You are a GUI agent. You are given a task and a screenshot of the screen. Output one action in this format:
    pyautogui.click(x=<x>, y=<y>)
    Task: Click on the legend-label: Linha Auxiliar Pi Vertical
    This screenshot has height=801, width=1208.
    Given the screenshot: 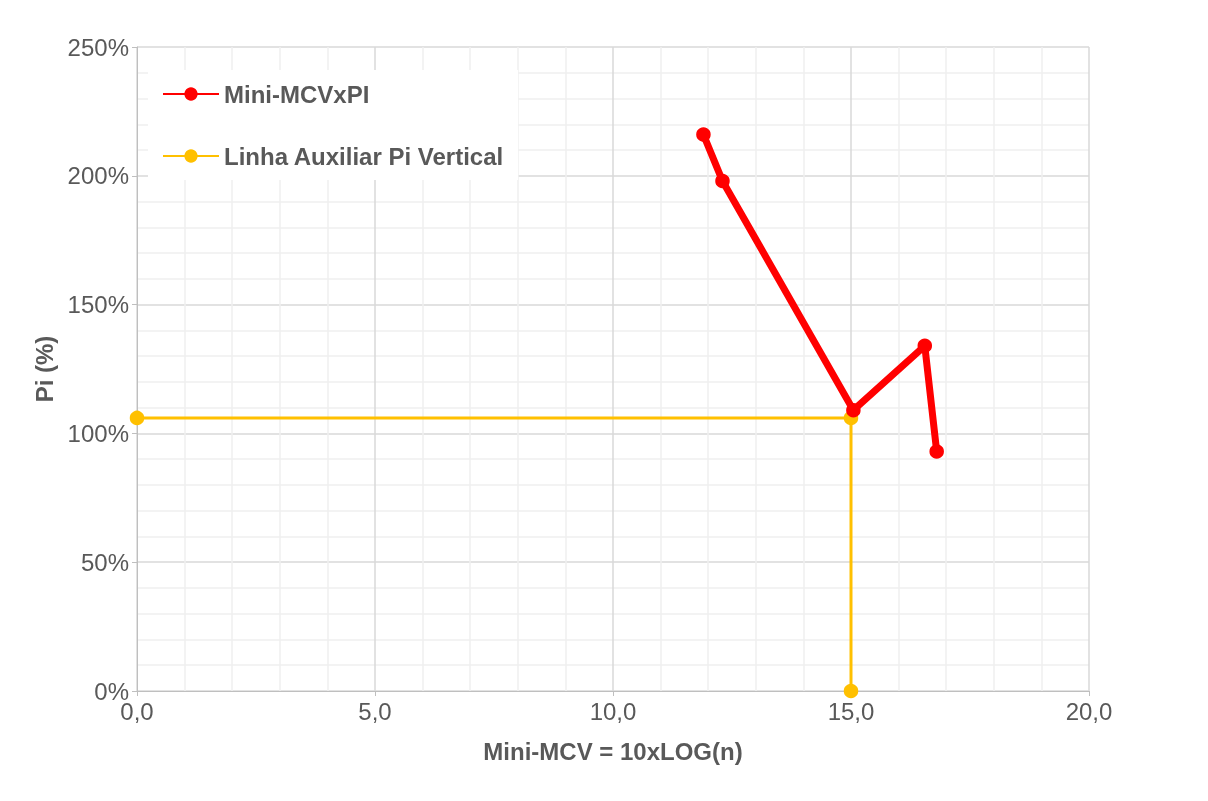 What is the action you would take?
    pyautogui.click(x=364, y=156)
    